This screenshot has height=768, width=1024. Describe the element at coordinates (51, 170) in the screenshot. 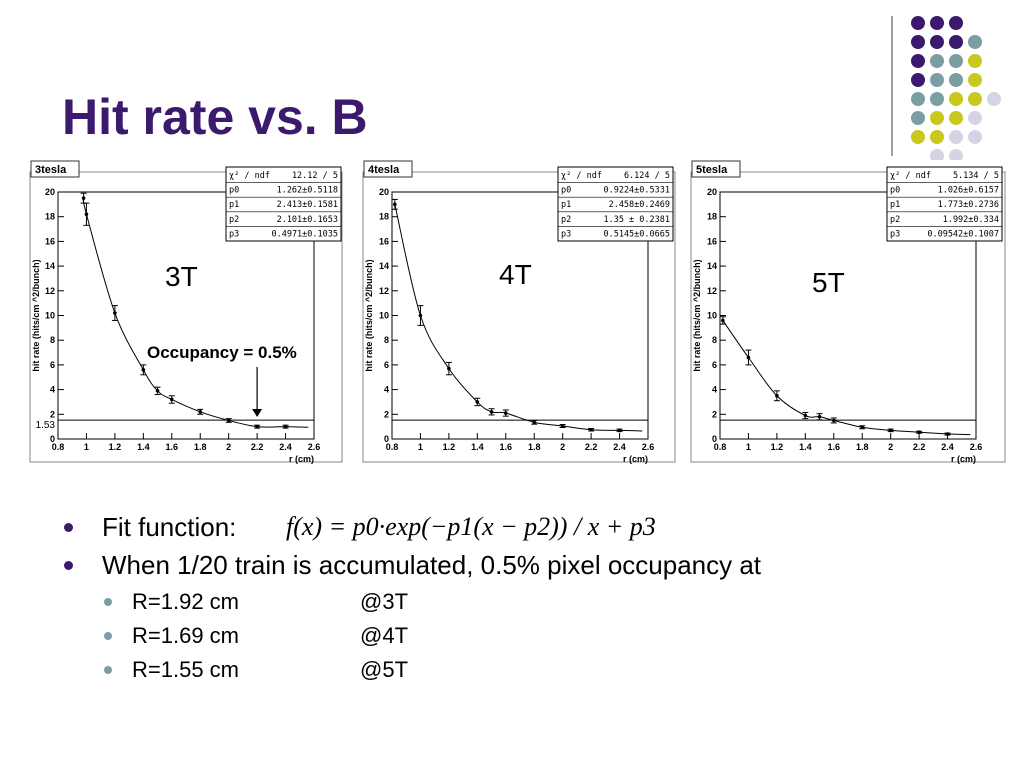

I see `chart-title: 3tesla` at that location.